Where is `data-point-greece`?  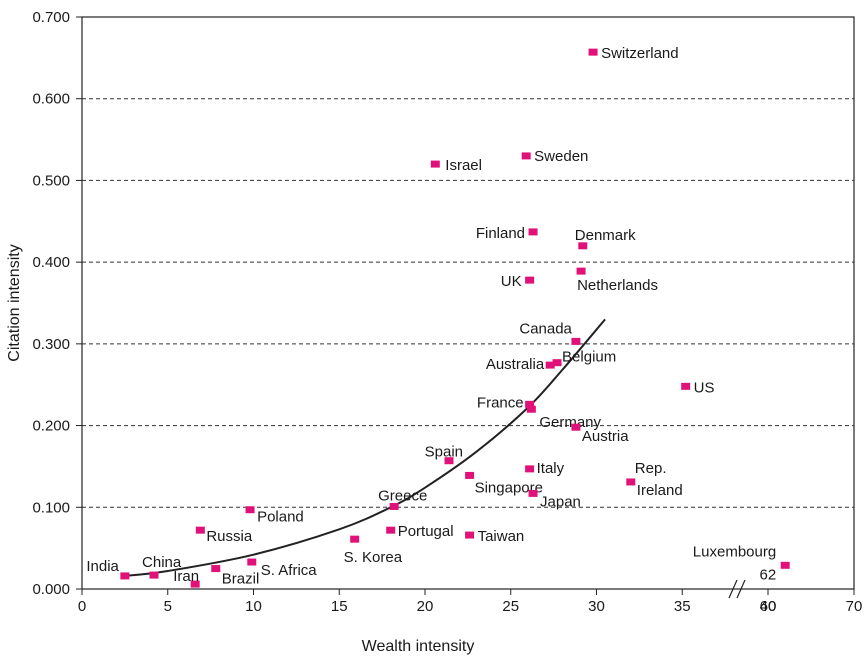
data-point-greece is located at coordinates (394, 506).